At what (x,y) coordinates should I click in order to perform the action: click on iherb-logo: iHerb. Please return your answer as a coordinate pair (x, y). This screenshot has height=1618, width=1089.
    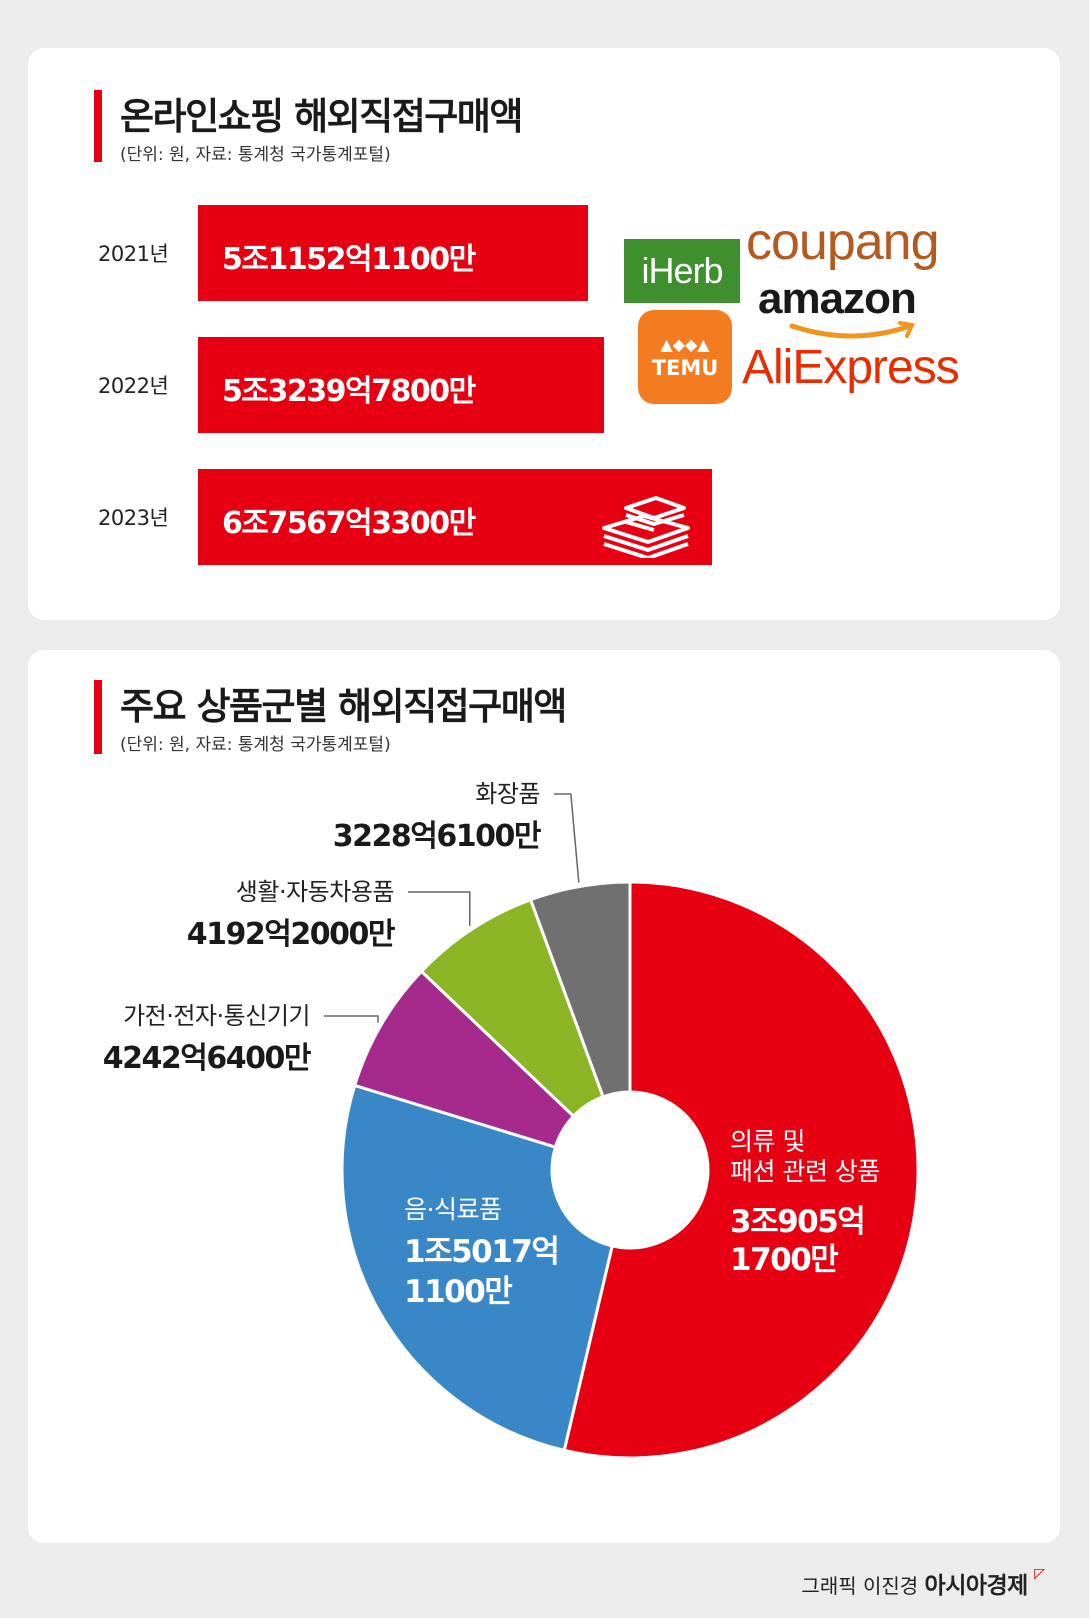
    Looking at the image, I should click on (682, 271).